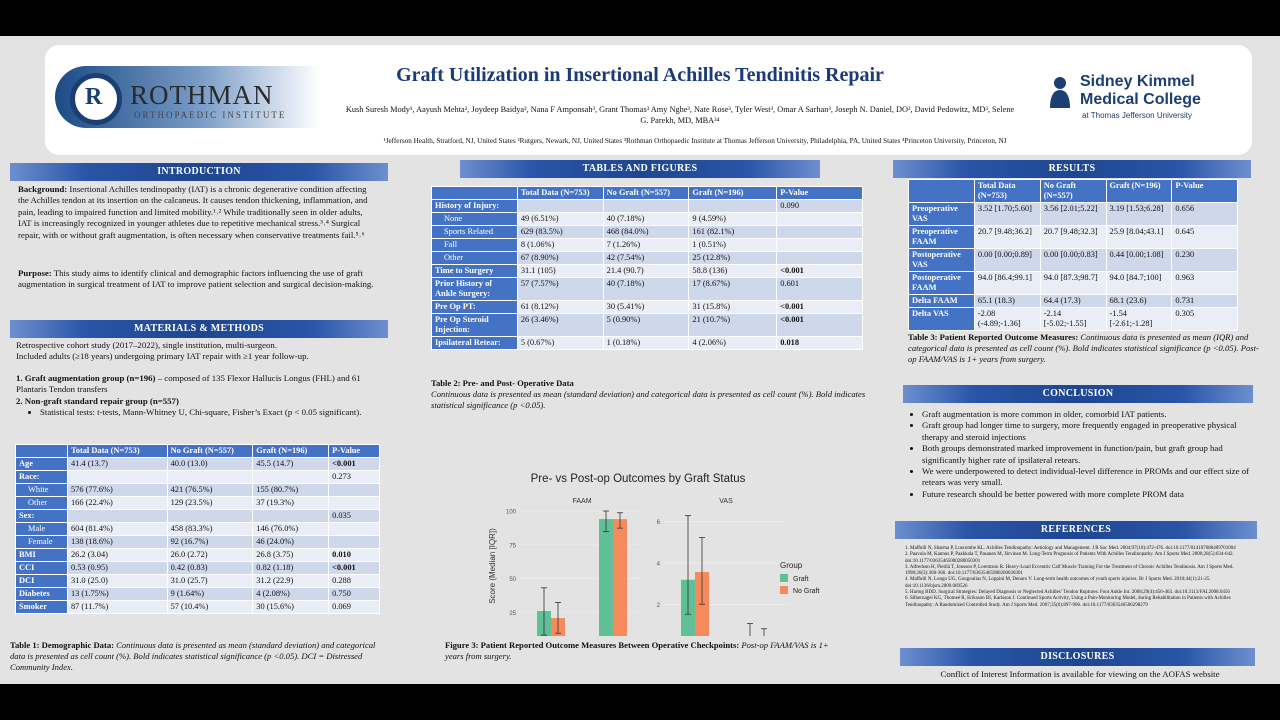  I want to click on table-cell: 1 (0.18%), so click(646, 343).